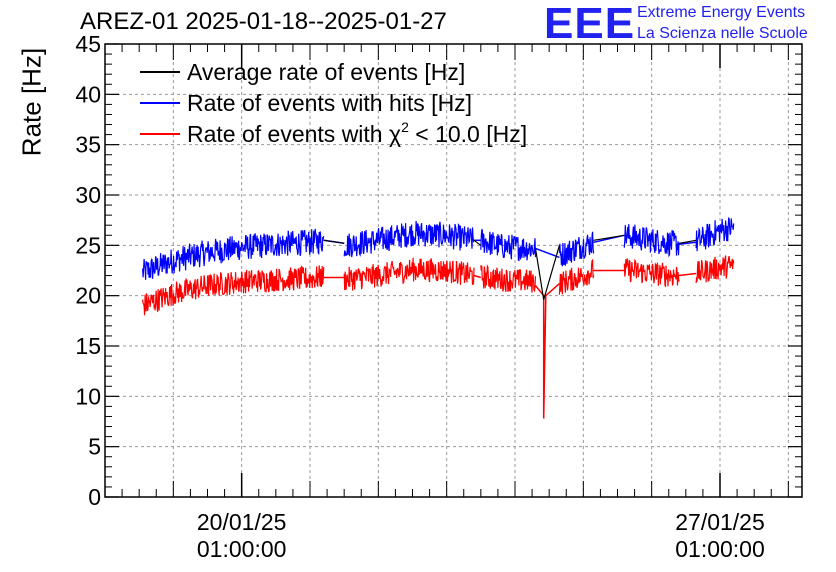 Image resolution: width=836 pixels, height=572 pixels. I want to click on logo-subtitle-line1: Extreme Energy Events, so click(721, 12).